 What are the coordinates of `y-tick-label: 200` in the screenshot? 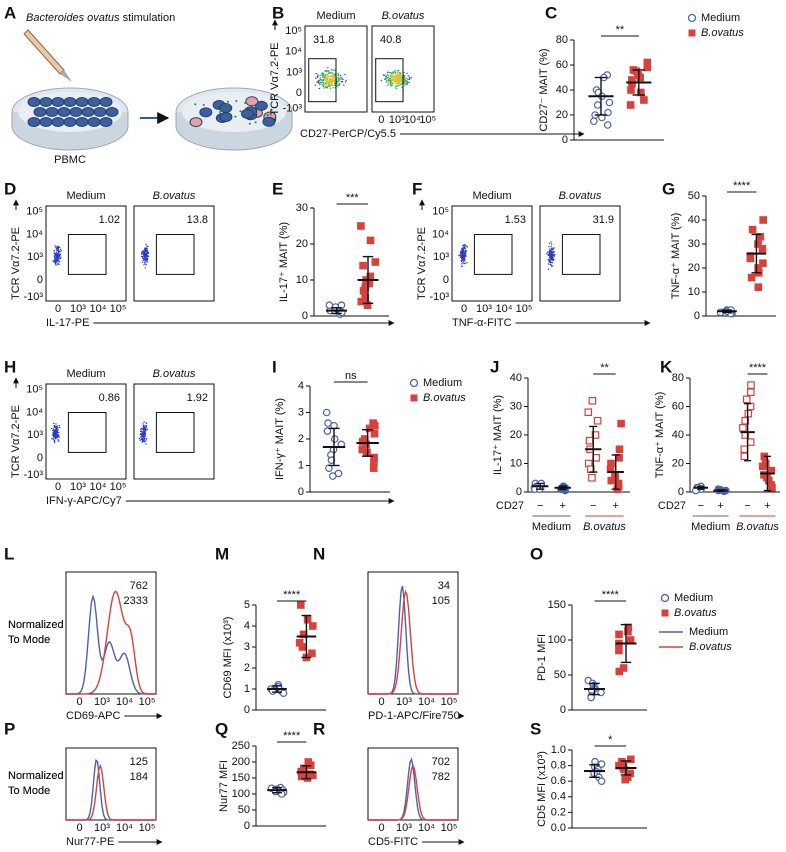 It's located at (241, 762).